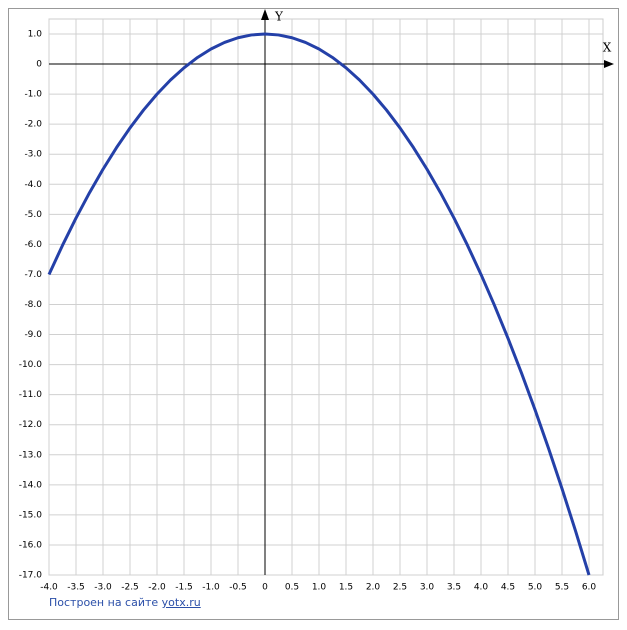 This screenshot has width=627, height=630. What do you see at coordinates (33, 305) in the screenshot?
I see `y-tick-label: -8.0` at bounding box center [33, 305].